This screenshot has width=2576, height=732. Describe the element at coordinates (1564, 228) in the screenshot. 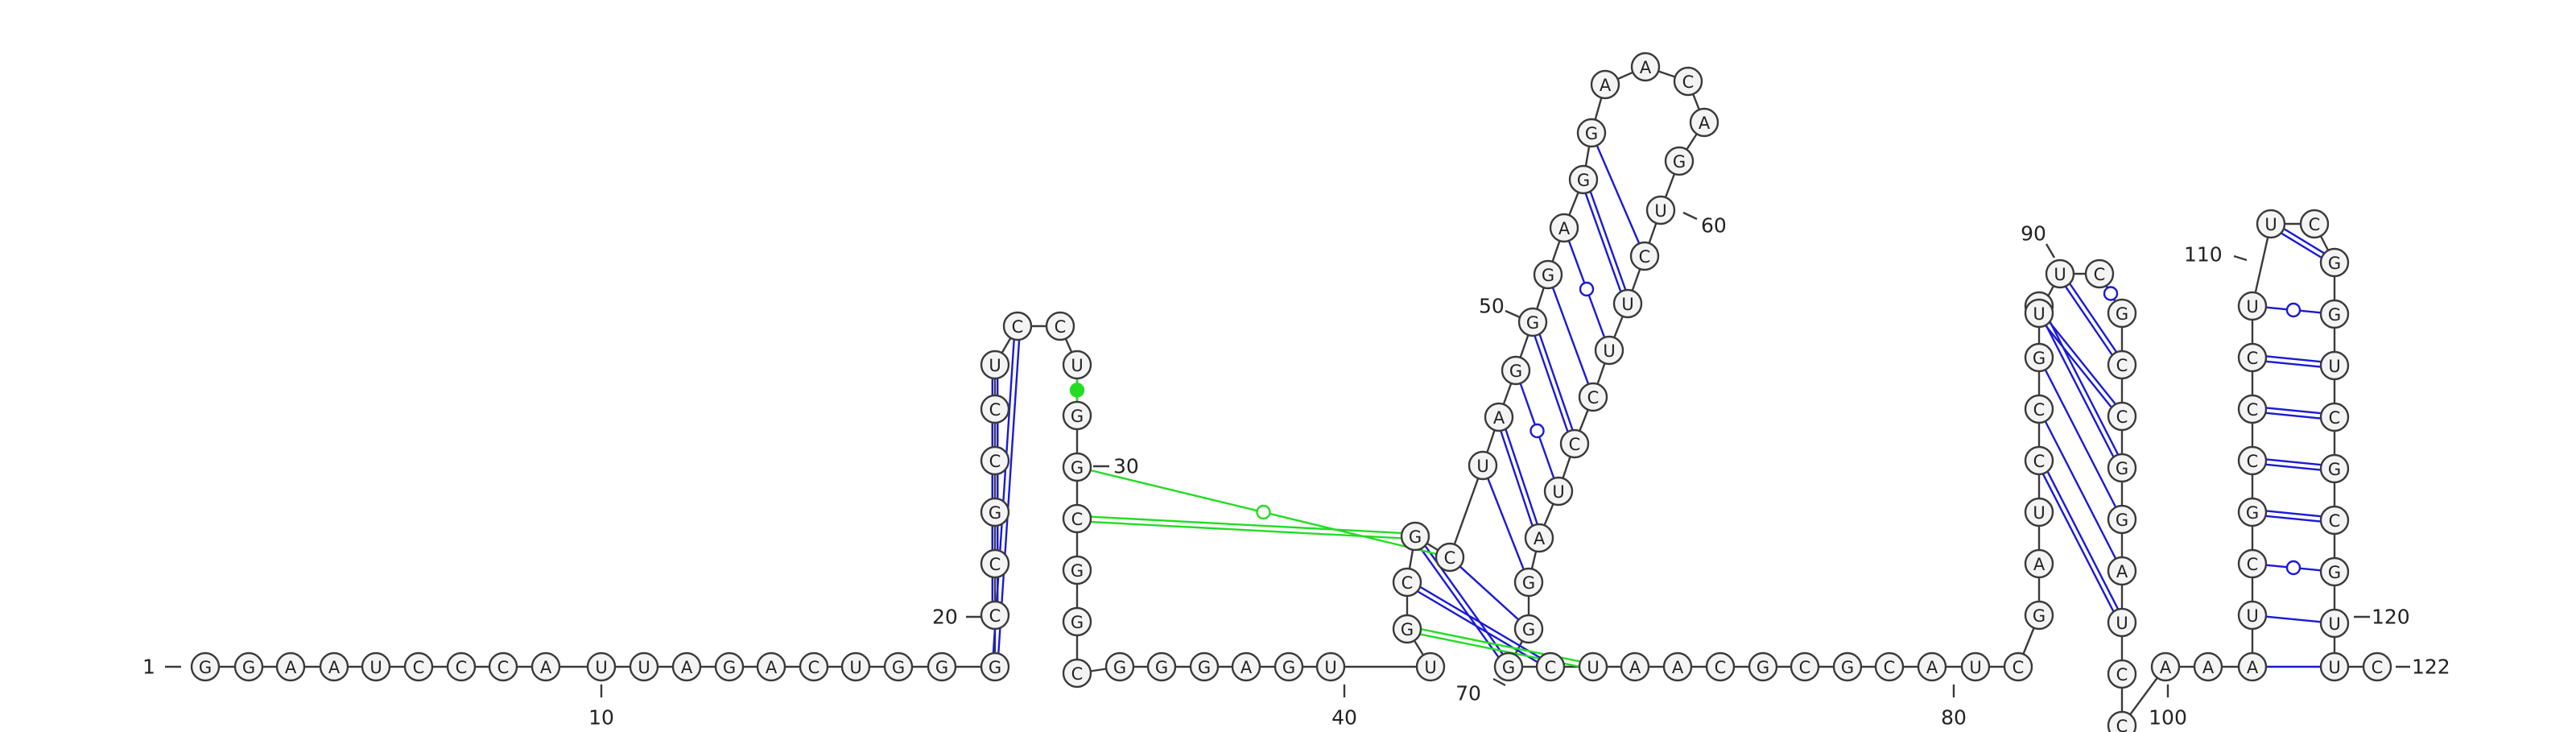

I see `nucleotide-51: A` at that location.